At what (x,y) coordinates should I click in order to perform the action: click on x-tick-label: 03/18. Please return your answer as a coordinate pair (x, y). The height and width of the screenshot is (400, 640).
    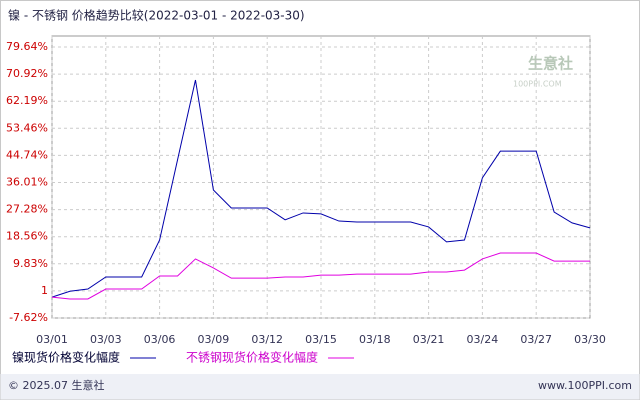
    Looking at the image, I should click on (375, 339).